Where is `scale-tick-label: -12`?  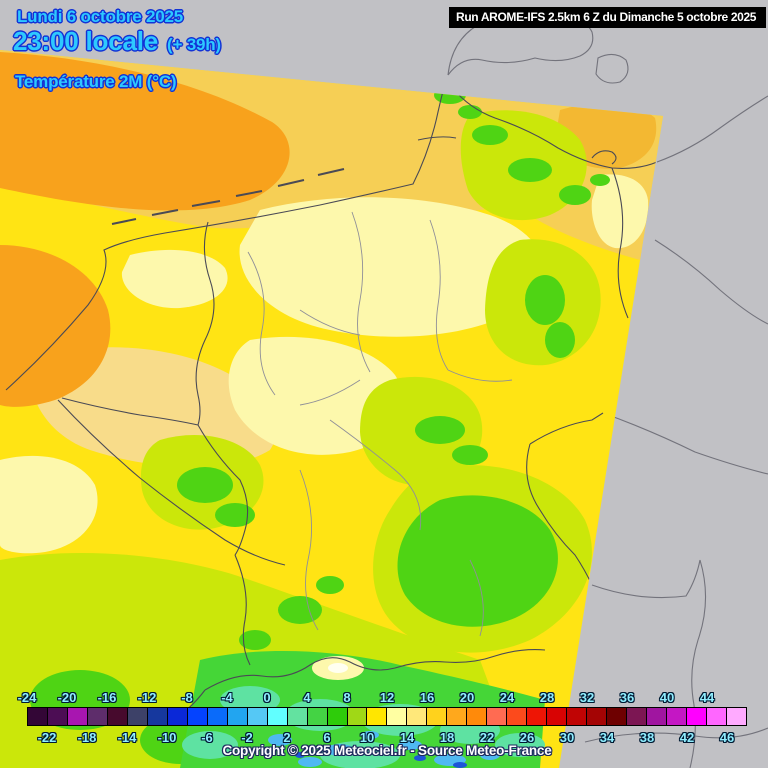
scale-tick-label: -12 is located at coordinates (147, 697).